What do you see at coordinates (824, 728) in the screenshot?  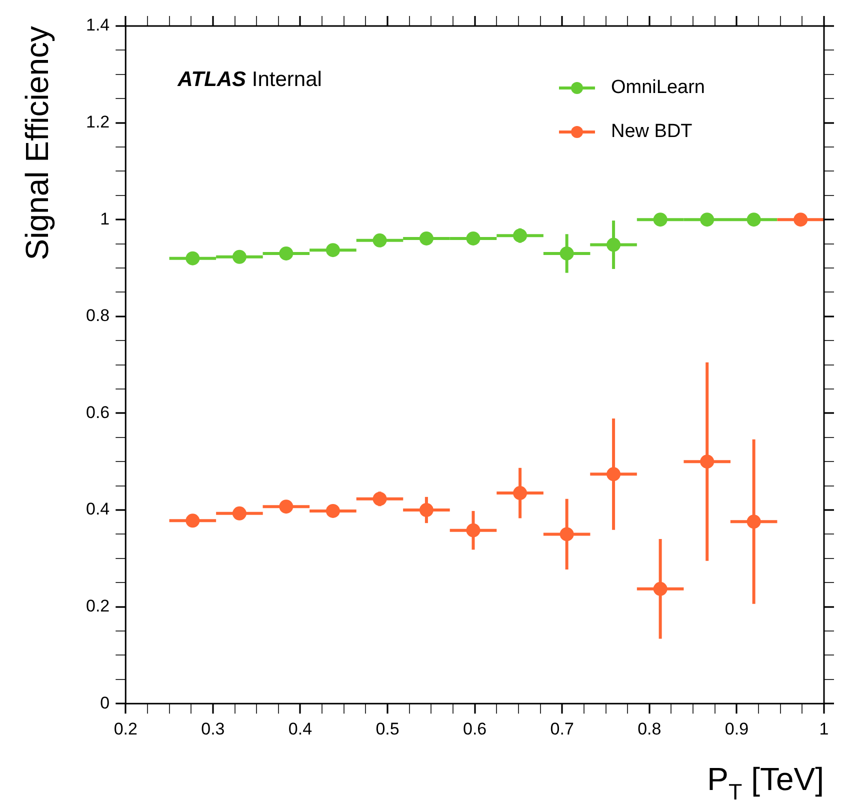 I see `x-tick-label: 1` at bounding box center [824, 728].